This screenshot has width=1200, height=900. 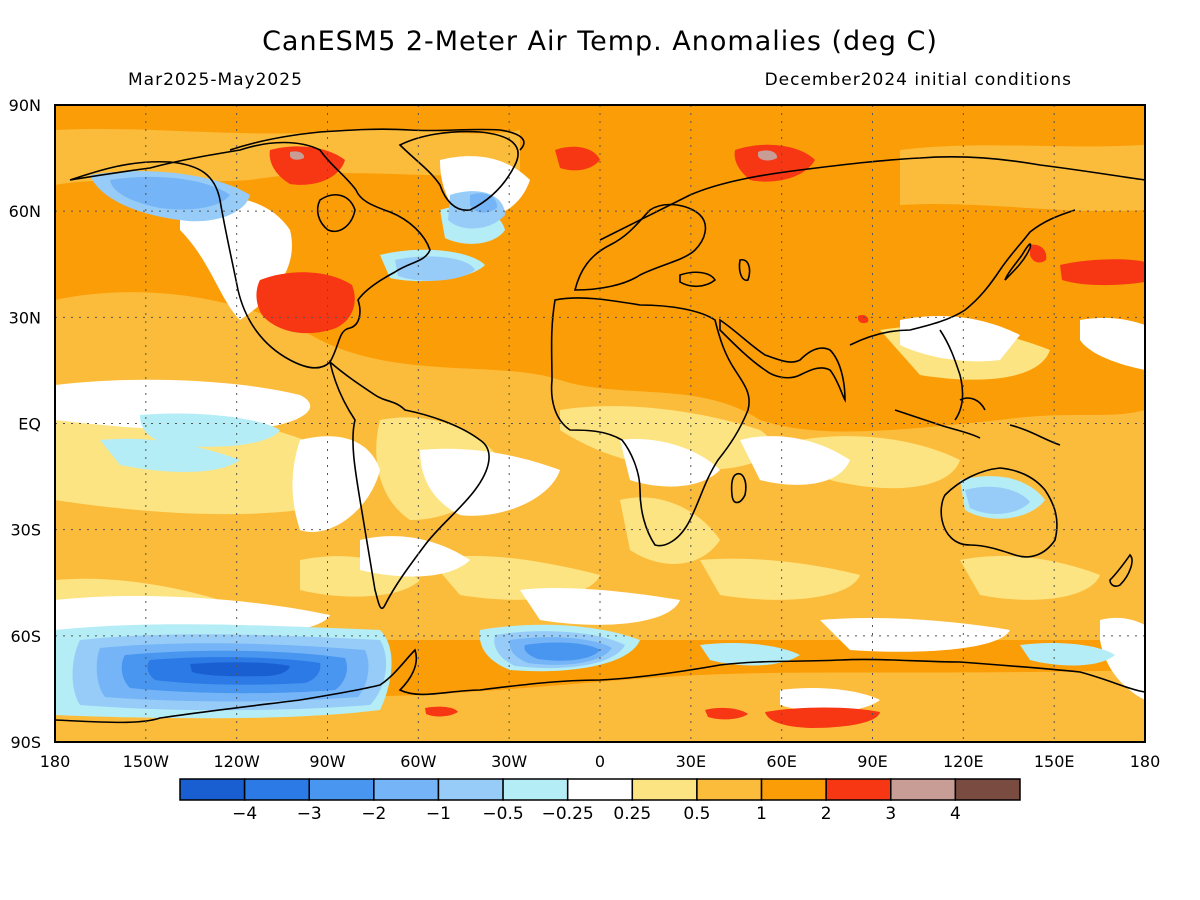 I want to click on longitude-label: 90E, so click(x=872, y=761).